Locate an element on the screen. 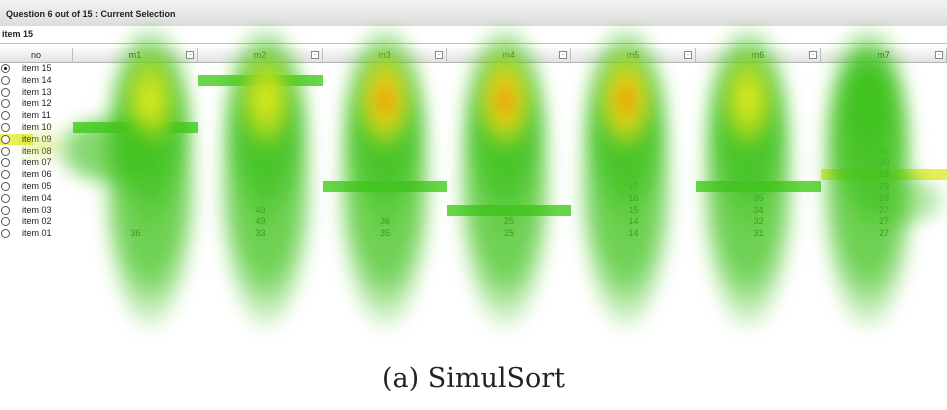 The image size is (947, 410). figure-caption: (a) SimulSort is located at coordinates (473, 378).